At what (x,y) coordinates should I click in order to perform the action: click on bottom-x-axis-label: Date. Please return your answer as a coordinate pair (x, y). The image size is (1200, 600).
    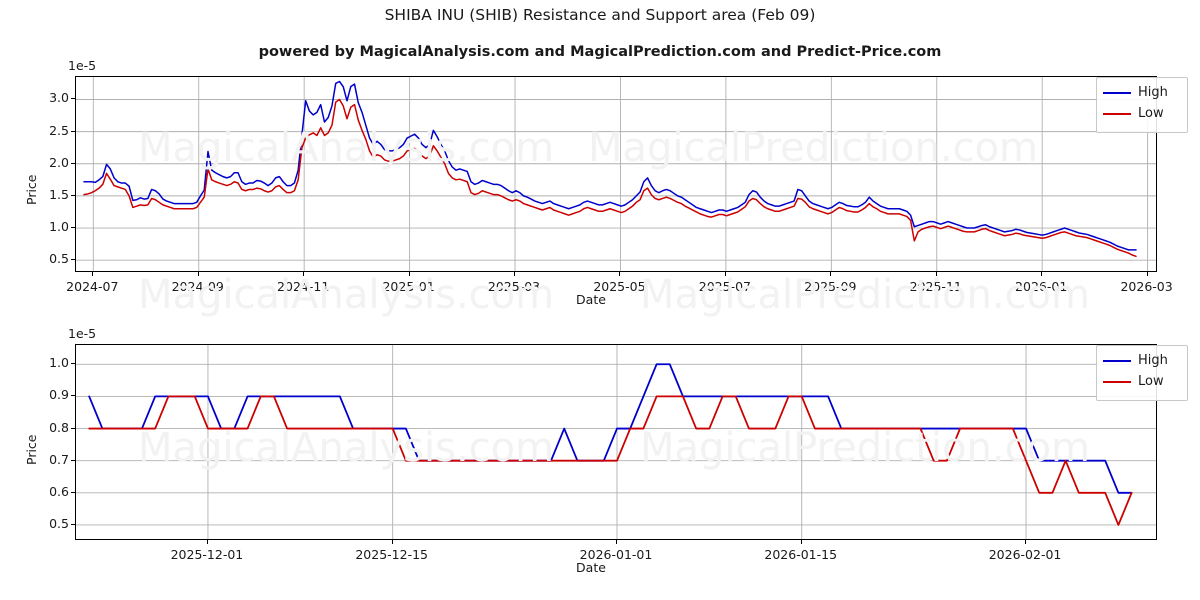
    Looking at the image, I should click on (591, 567).